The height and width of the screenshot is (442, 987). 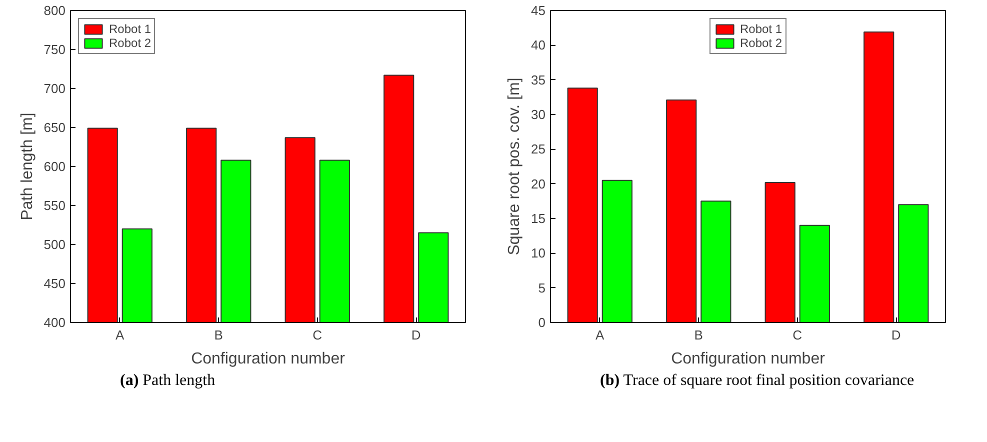 What do you see at coordinates (55, 88) in the screenshot?
I see `y-tick-label: 700` at bounding box center [55, 88].